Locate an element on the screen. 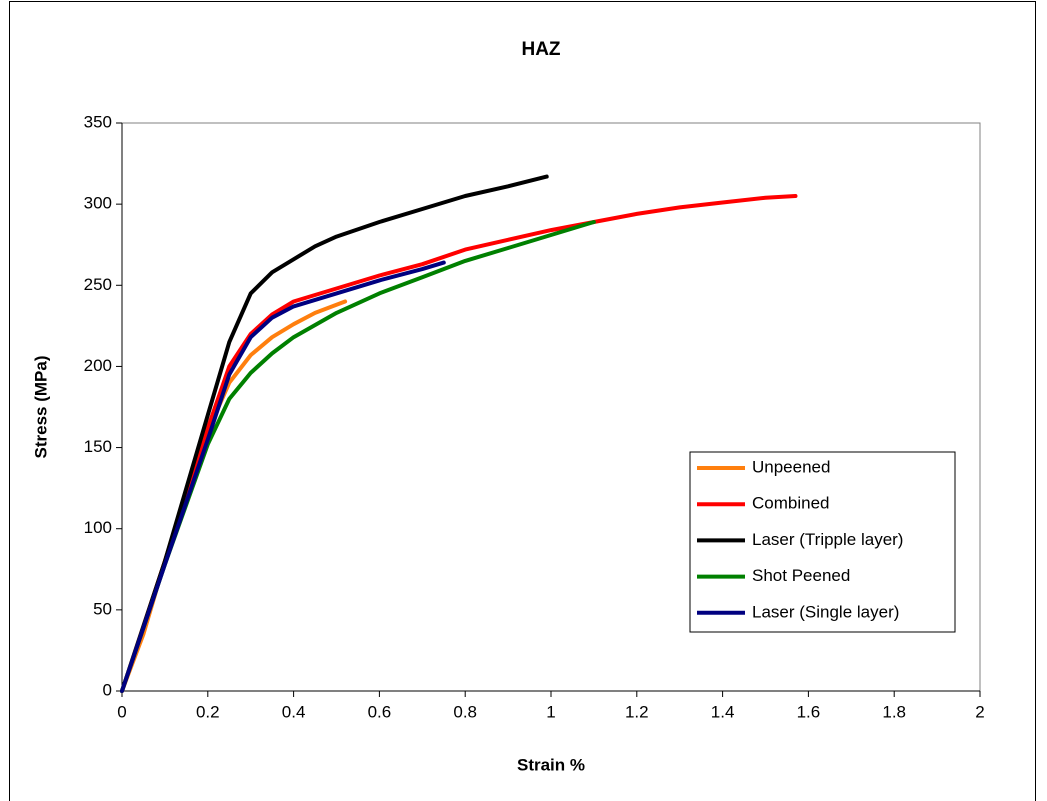 The height and width of the screenshot is (801, 1047). legend-label: Shot Peened is located at coordinates (801, 575).